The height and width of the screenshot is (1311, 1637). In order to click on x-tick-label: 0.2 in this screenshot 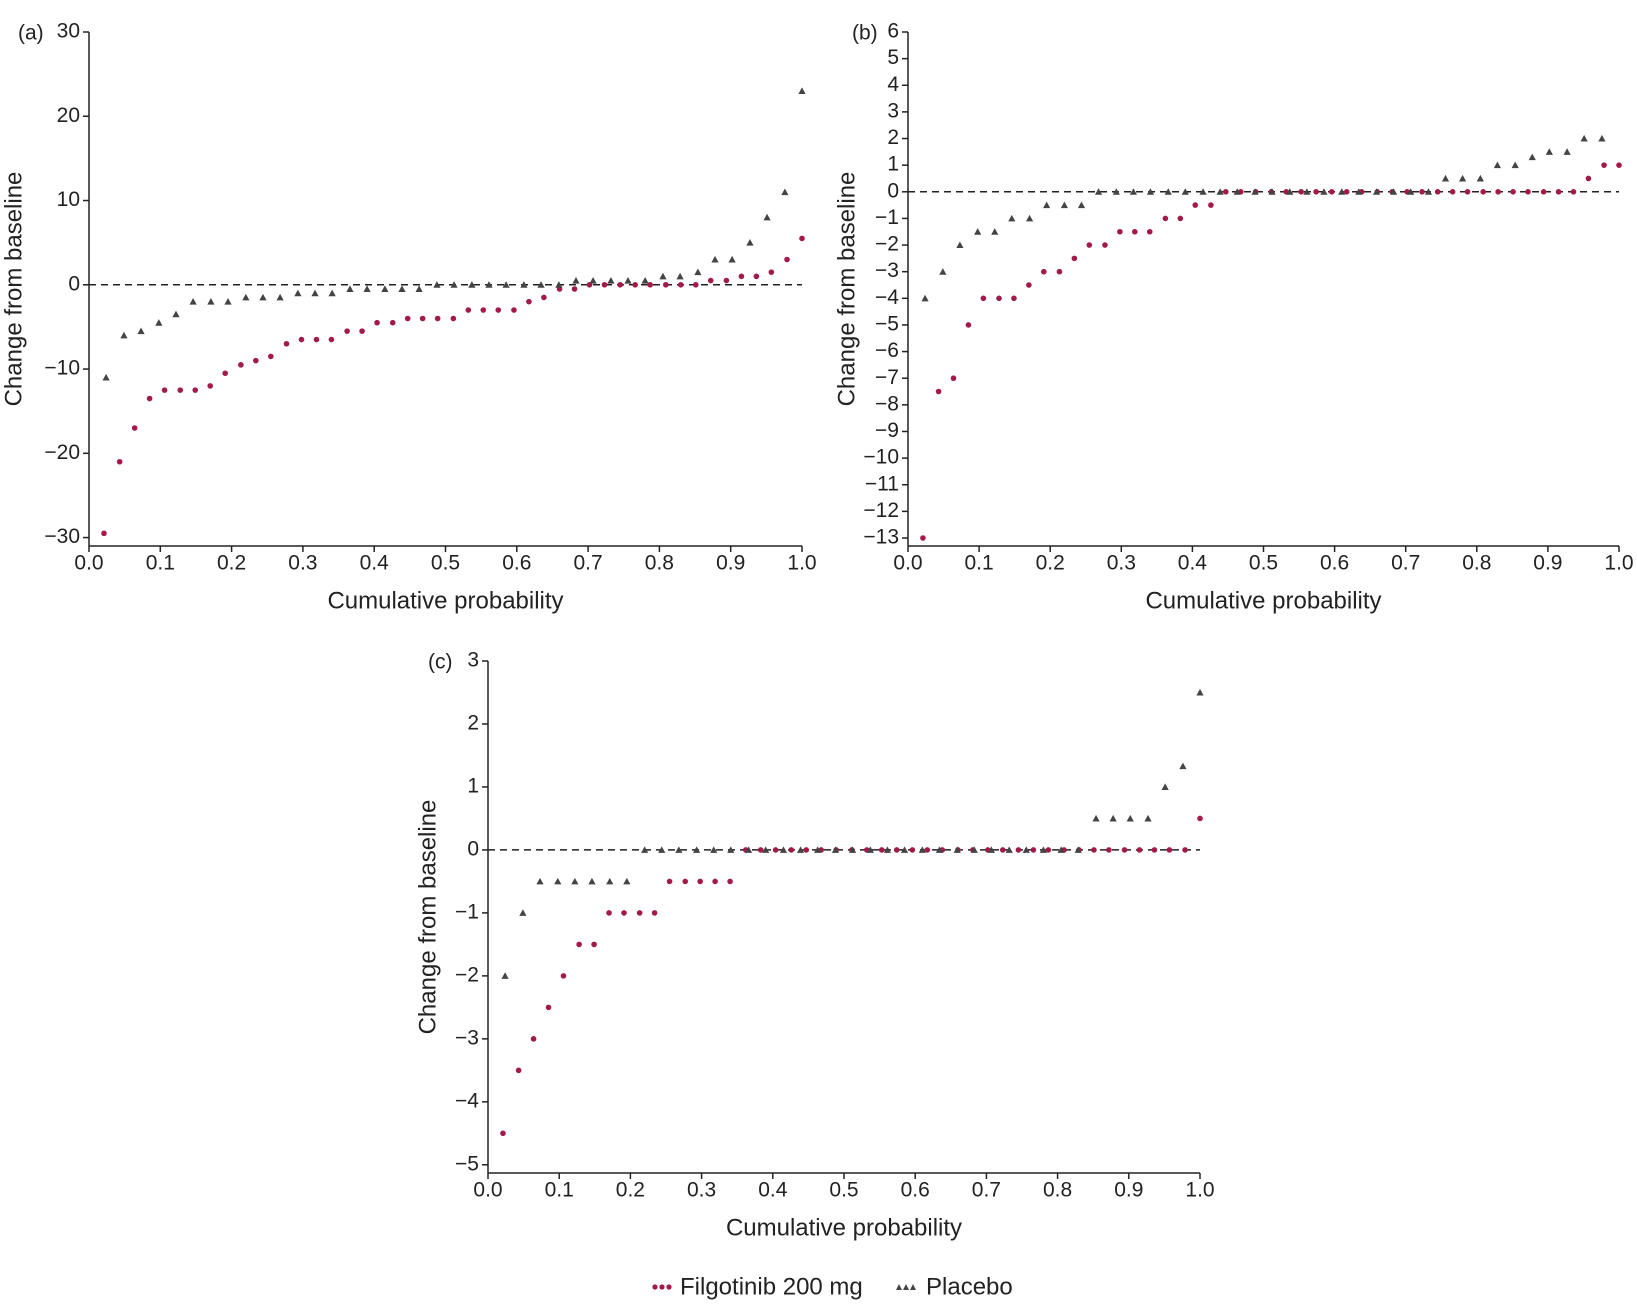, I will do `click(1050, 563)`.